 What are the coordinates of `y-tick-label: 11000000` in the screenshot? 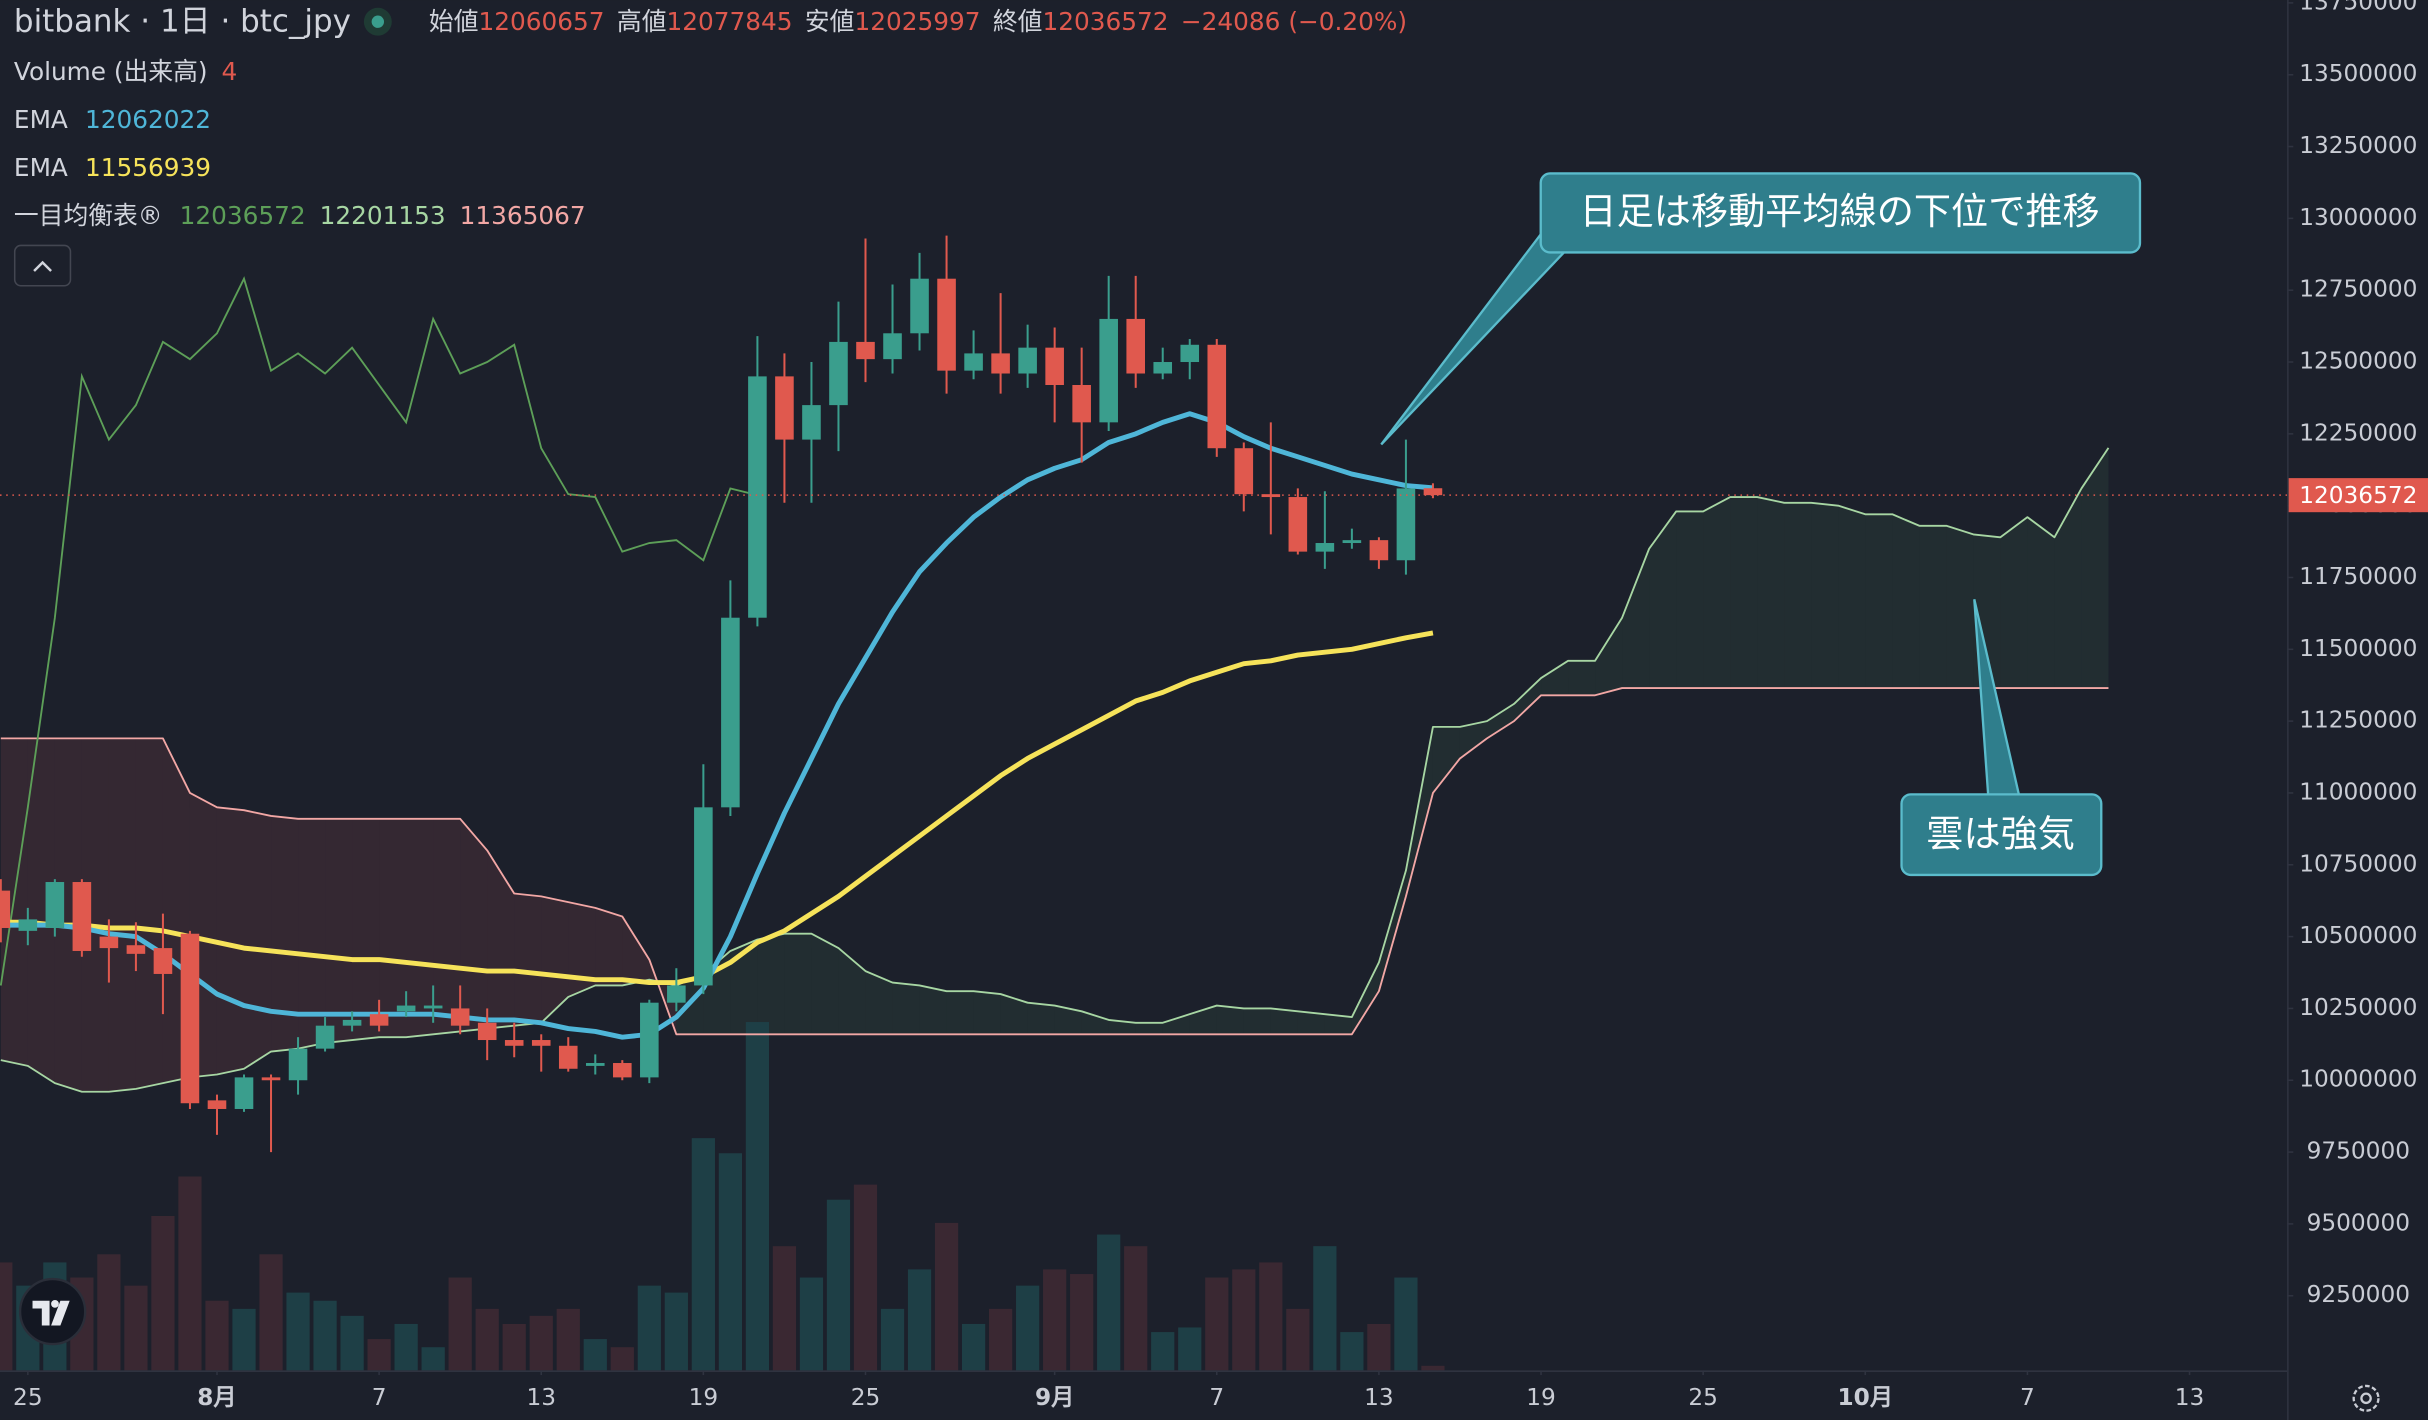 It's located at (2358, 791).